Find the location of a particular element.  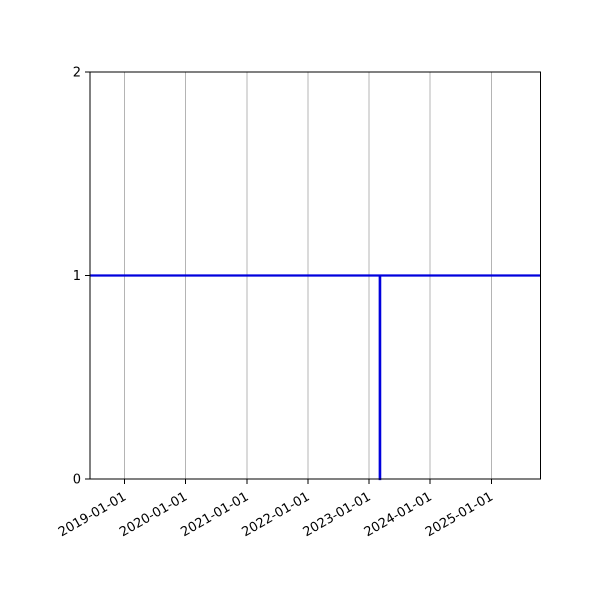

y-tick-label: 1 is located at coordinates (77, 276).